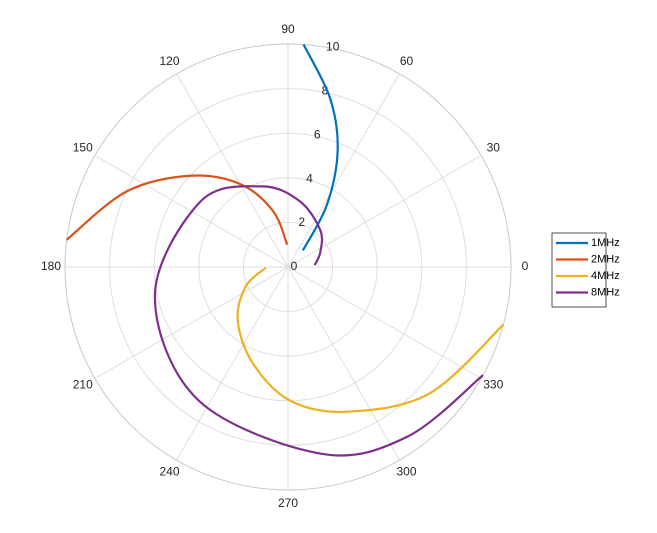 This screenshot has height=533, width=657. What do you see at coordinates (494, 148) in the screenshot?
I see `theta-tick-label: 30` at bounding box center [494, 148].